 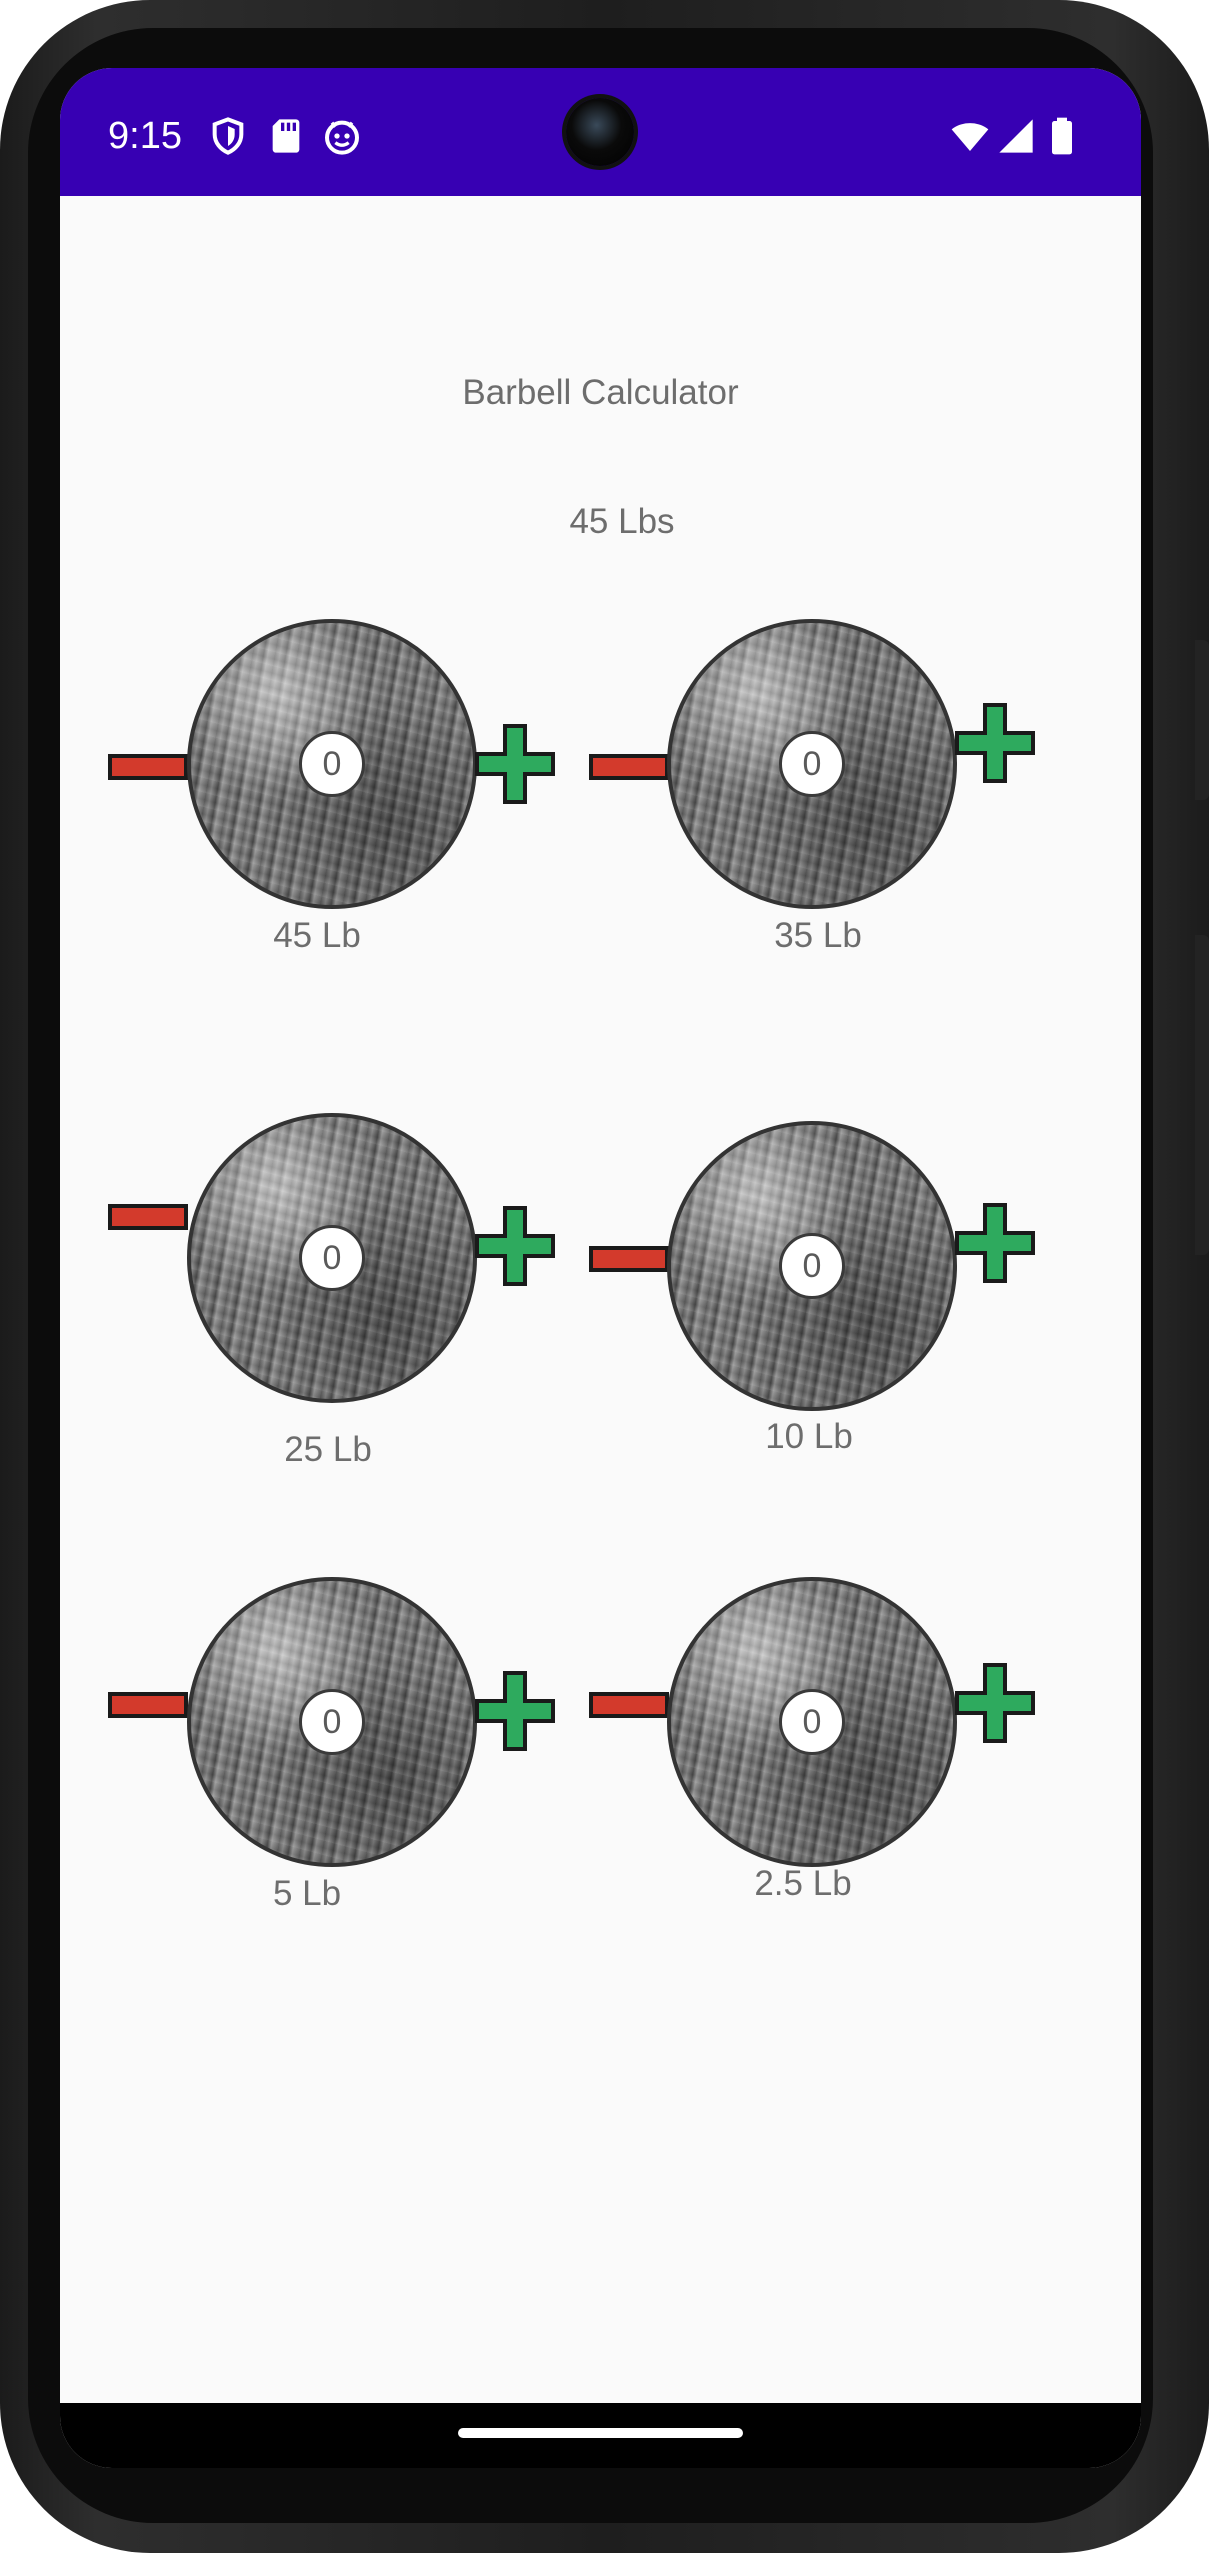 I want to click on plate-count-5: 0, so click(x=332, y=1722).